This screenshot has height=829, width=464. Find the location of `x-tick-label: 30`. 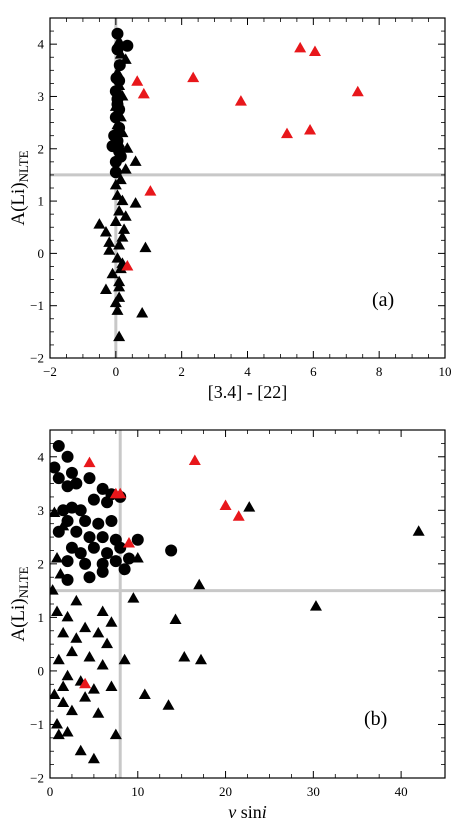

x-tick-label: 30 is located at coordinates (313, 791).